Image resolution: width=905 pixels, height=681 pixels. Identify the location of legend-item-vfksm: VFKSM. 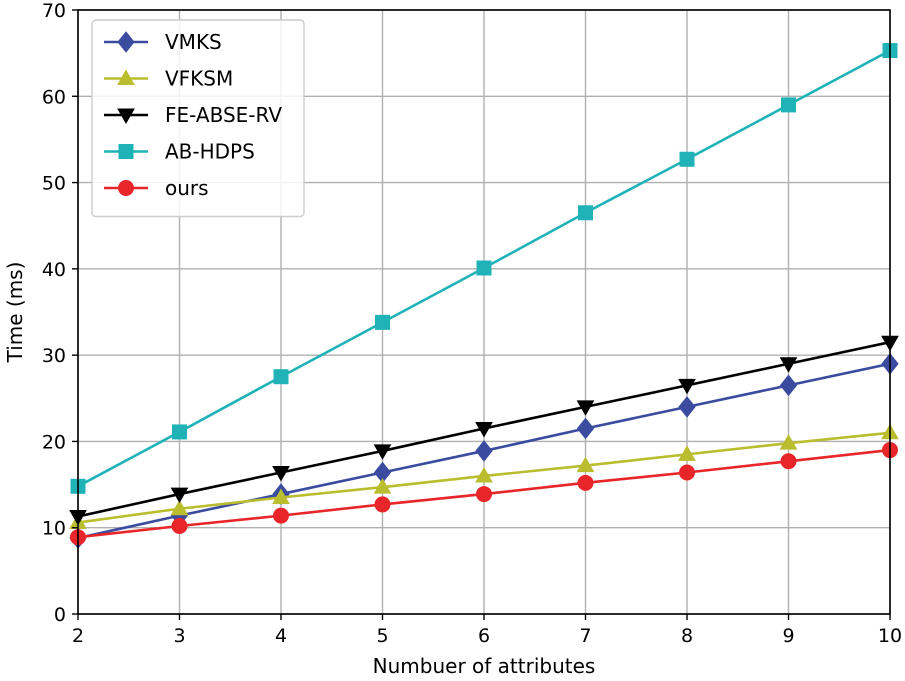
(168, 79).